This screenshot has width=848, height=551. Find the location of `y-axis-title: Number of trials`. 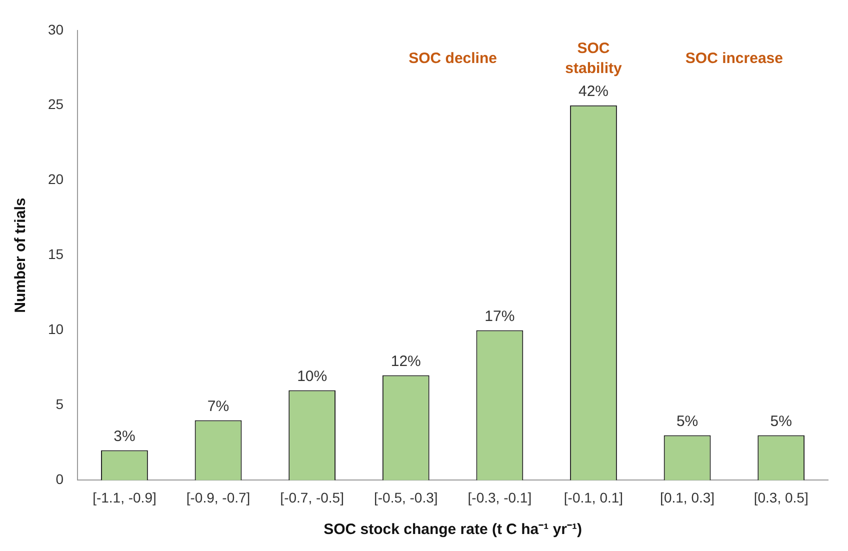

y-axis-title: Number of trials is located at coordinates (21, 255).